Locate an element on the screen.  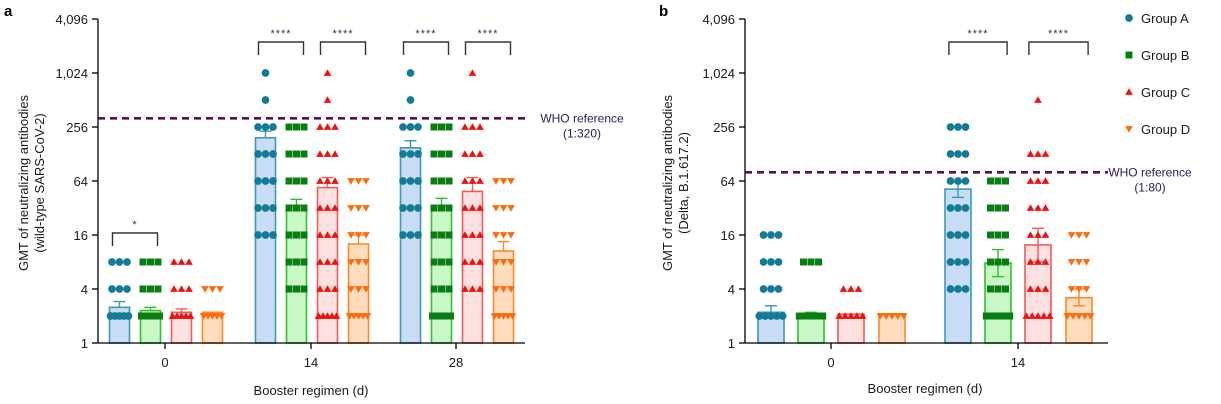
legend-item-group-d: Group D is located at coordinates (1157, 129).